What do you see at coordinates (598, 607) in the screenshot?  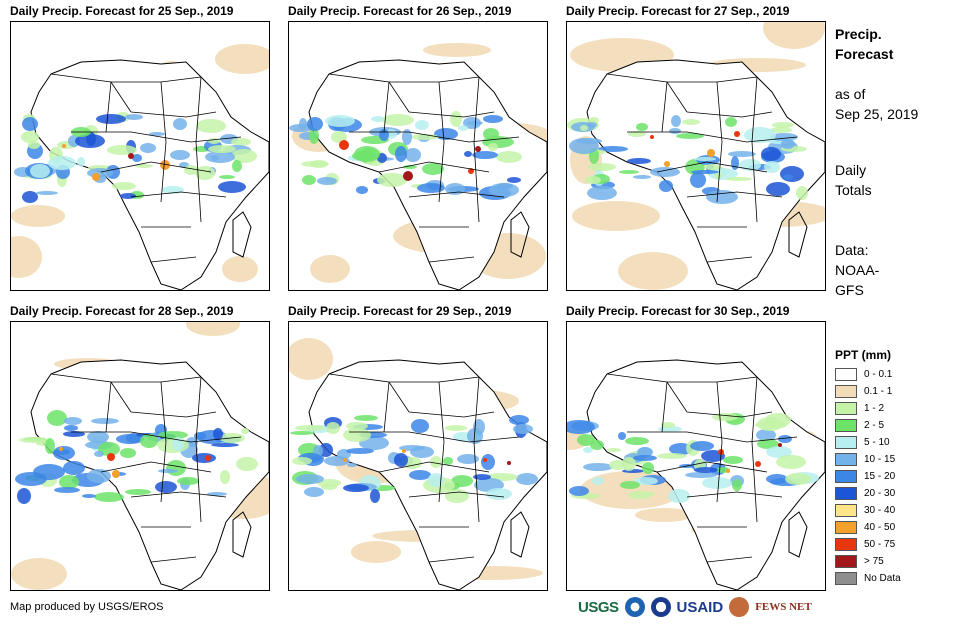 I see `usgs-logo: USGS` at bounding box center [598, 607].